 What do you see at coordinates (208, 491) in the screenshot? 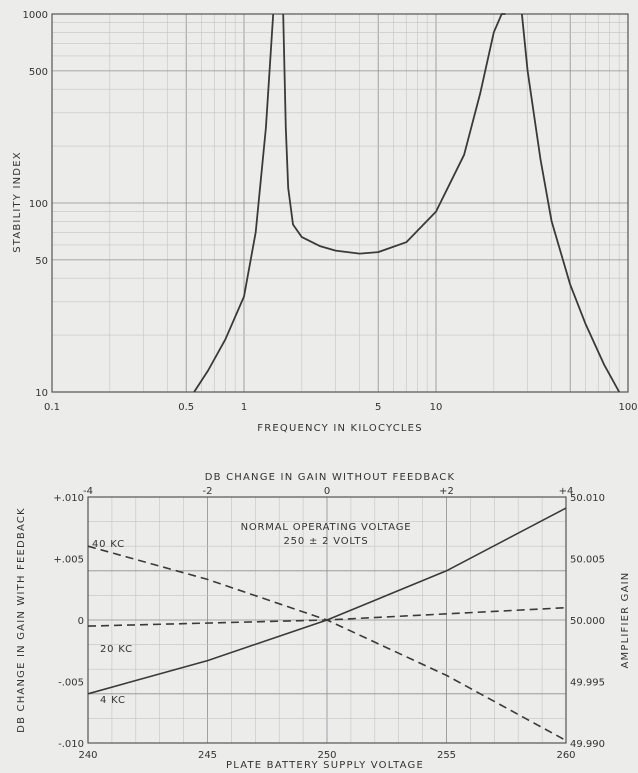
I see `bottom-top-axis-tick-label: -2` at bounding box center [208, 491].